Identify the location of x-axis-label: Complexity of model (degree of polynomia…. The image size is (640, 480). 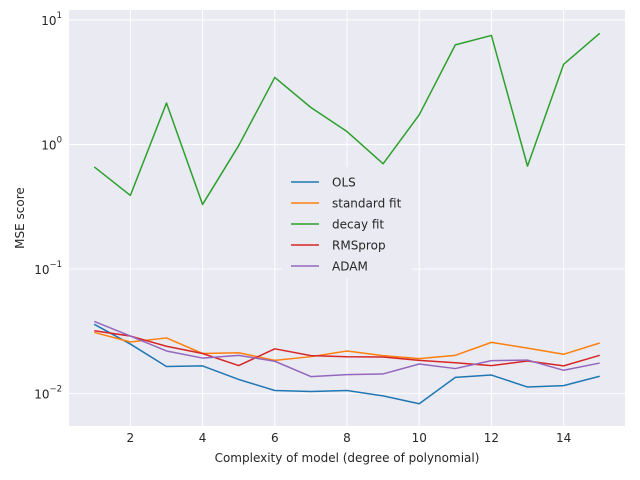
(347, 458).